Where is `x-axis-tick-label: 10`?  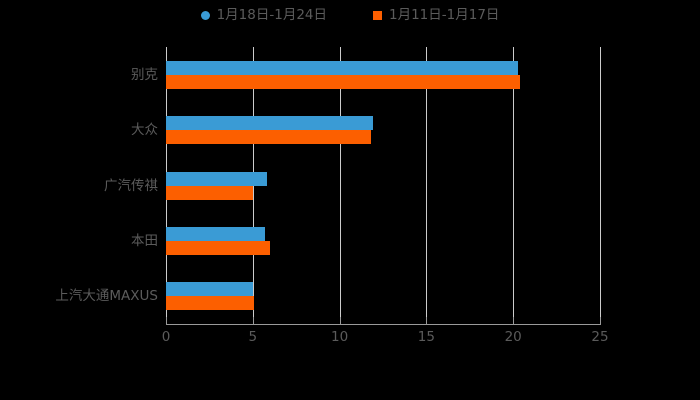 x-axis-tick-label: 10 is located at coordinates (340, 337).